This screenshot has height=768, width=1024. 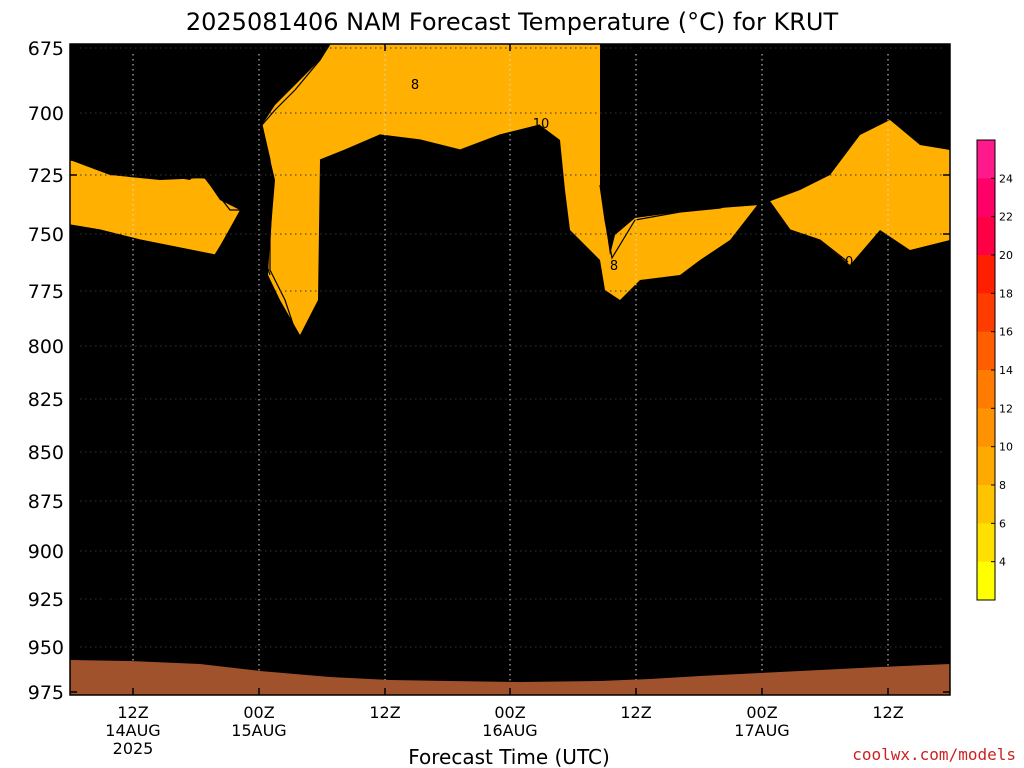 I want to click on fill-band-20-22-a, so click(x=95, y=620).